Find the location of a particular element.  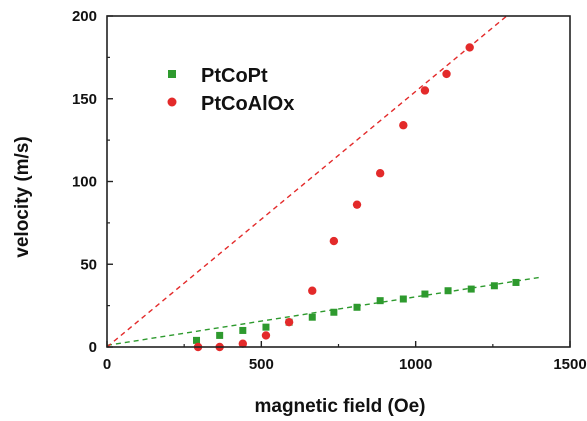

legend: PtCoPt PtCoAlOx is located at coordinates (230, 90).